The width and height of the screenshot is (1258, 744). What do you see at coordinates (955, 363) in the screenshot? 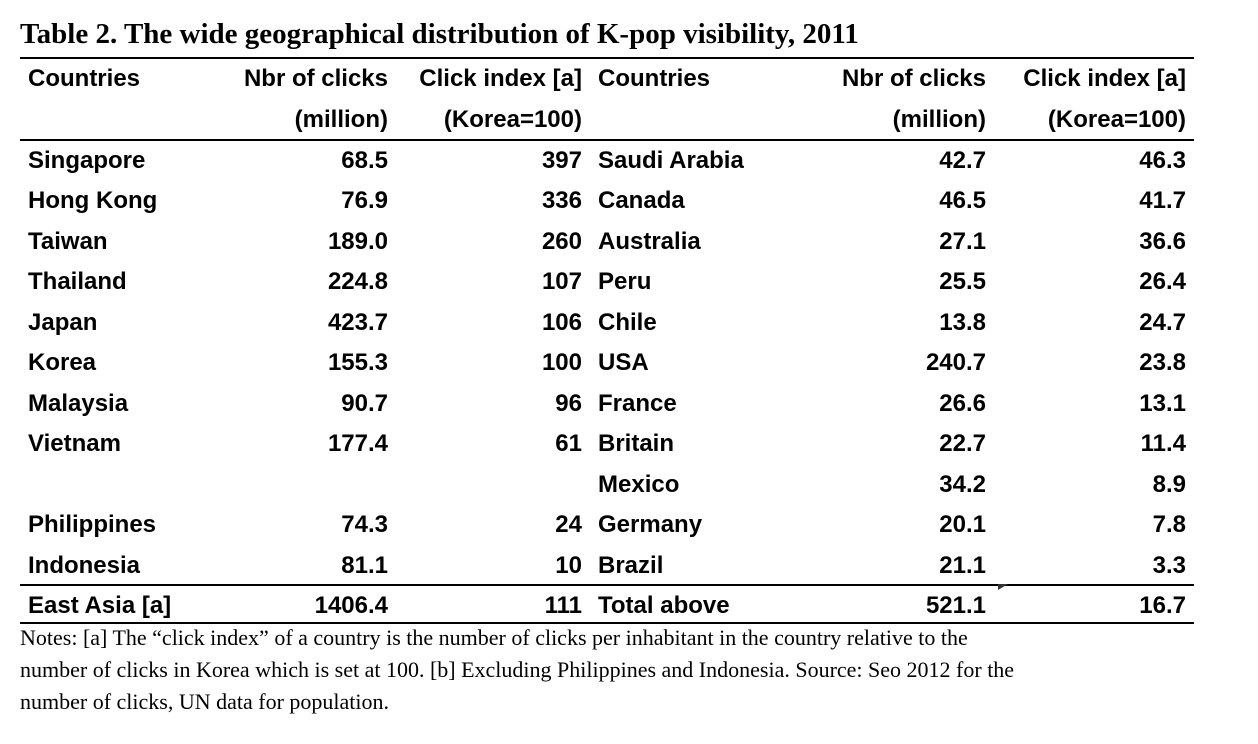
I see `clicks-right: 240.7` at bounding box center [955, 363].